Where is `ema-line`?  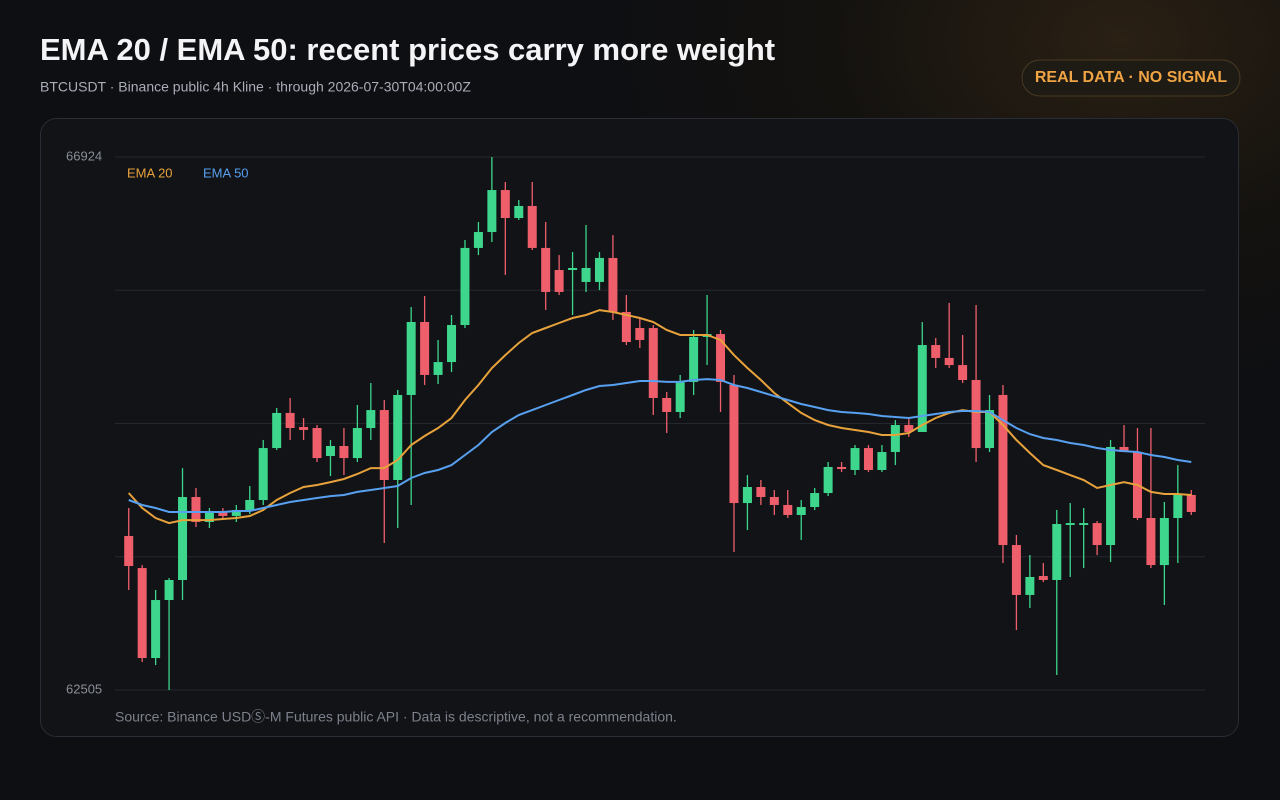 ema-line is located at coordinates (660, 445).